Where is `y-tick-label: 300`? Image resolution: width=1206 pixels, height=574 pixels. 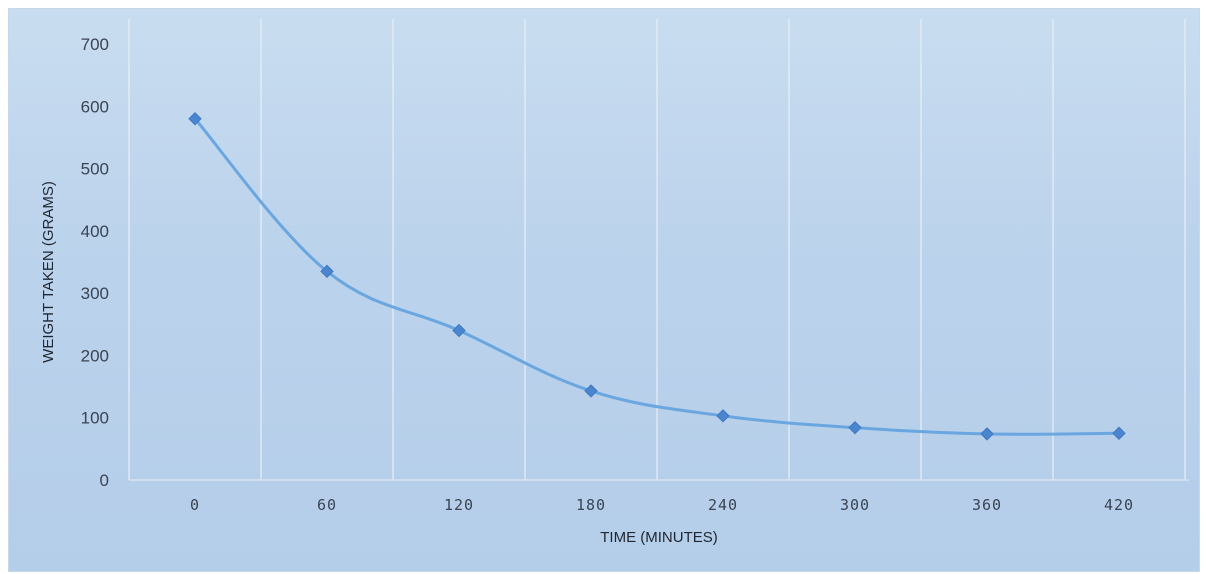
y-tick-label: 300 is located at coordinates (95, 293).